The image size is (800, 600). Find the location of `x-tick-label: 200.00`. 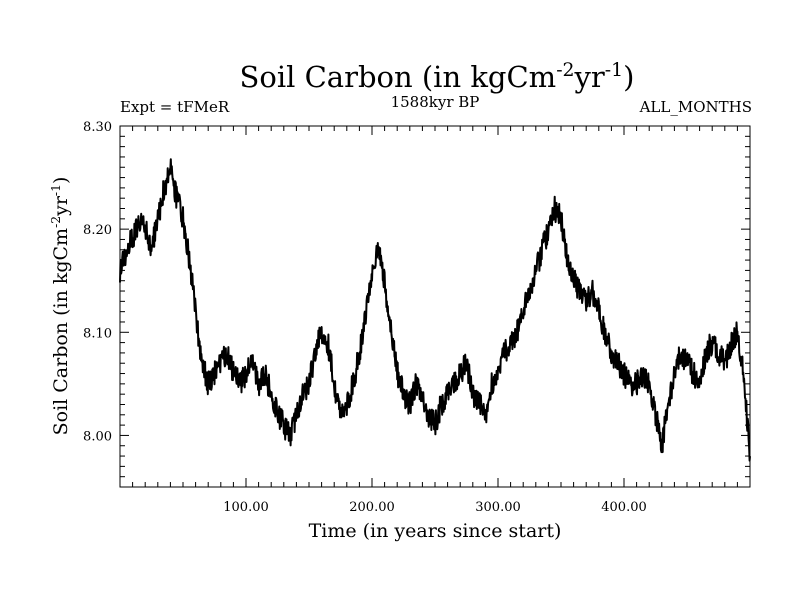

x-tick-label: 200.00 is located at coordinates (372, 507).